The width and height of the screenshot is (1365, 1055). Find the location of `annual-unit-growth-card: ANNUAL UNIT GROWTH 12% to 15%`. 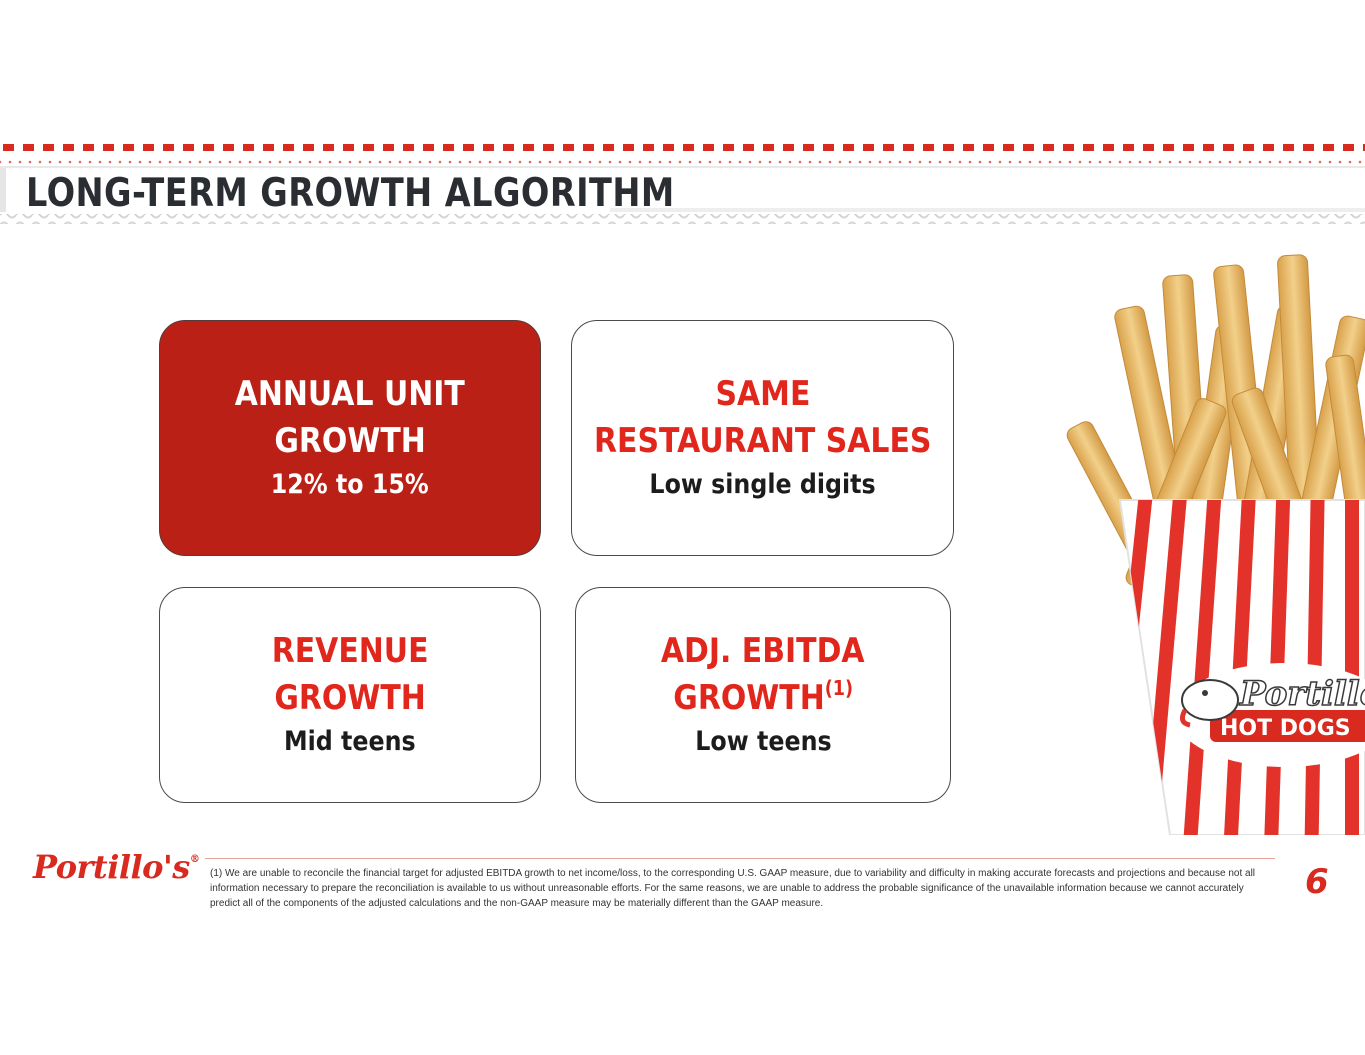

annual-unit-growth-card: ANNUAL UNIT GROWTH 12% to 15% is located at coordinates (350, 438).